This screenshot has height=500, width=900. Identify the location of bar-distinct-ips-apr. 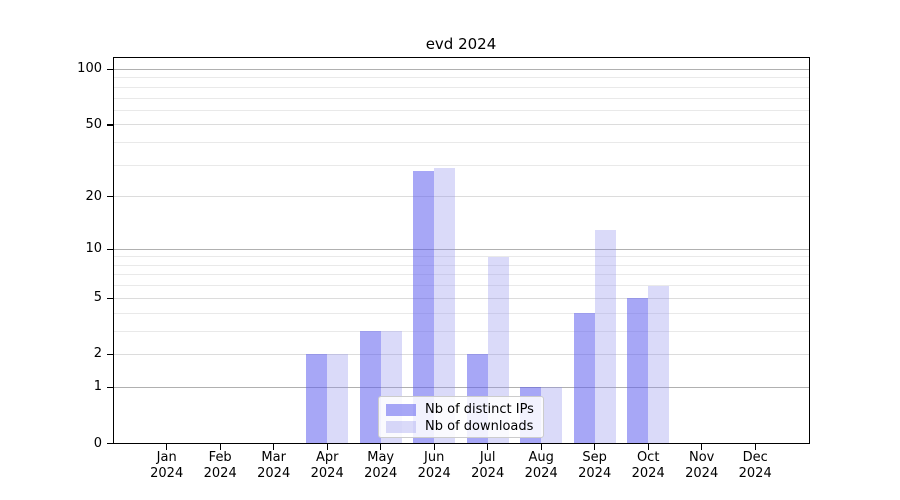
(317, 399).